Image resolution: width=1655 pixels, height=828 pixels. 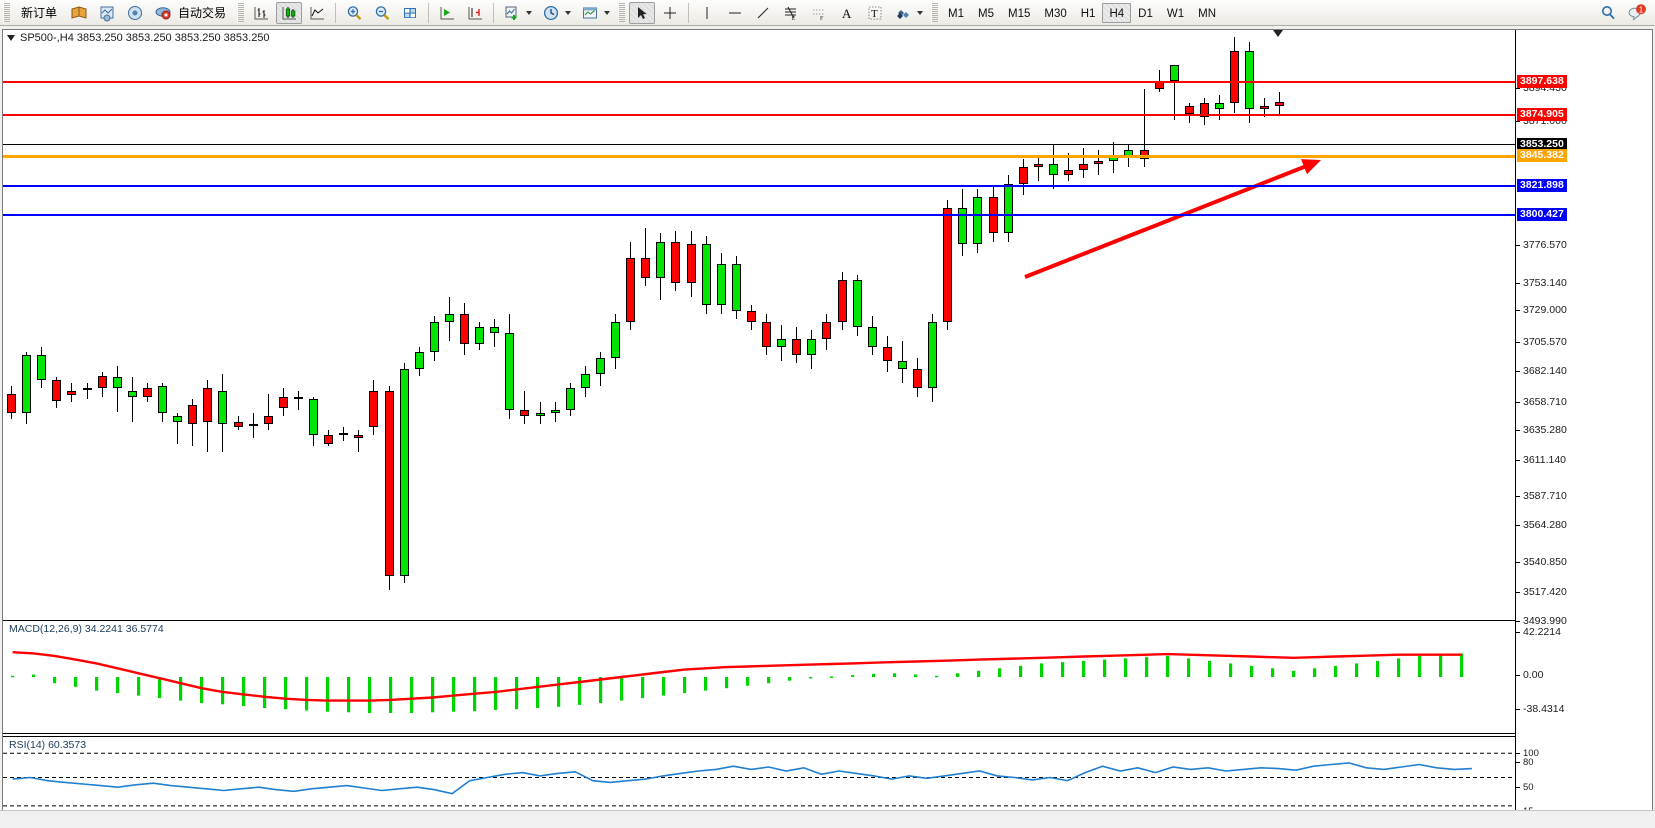 I want to click on alerts-button: 1, so click(x=1636, y=13).